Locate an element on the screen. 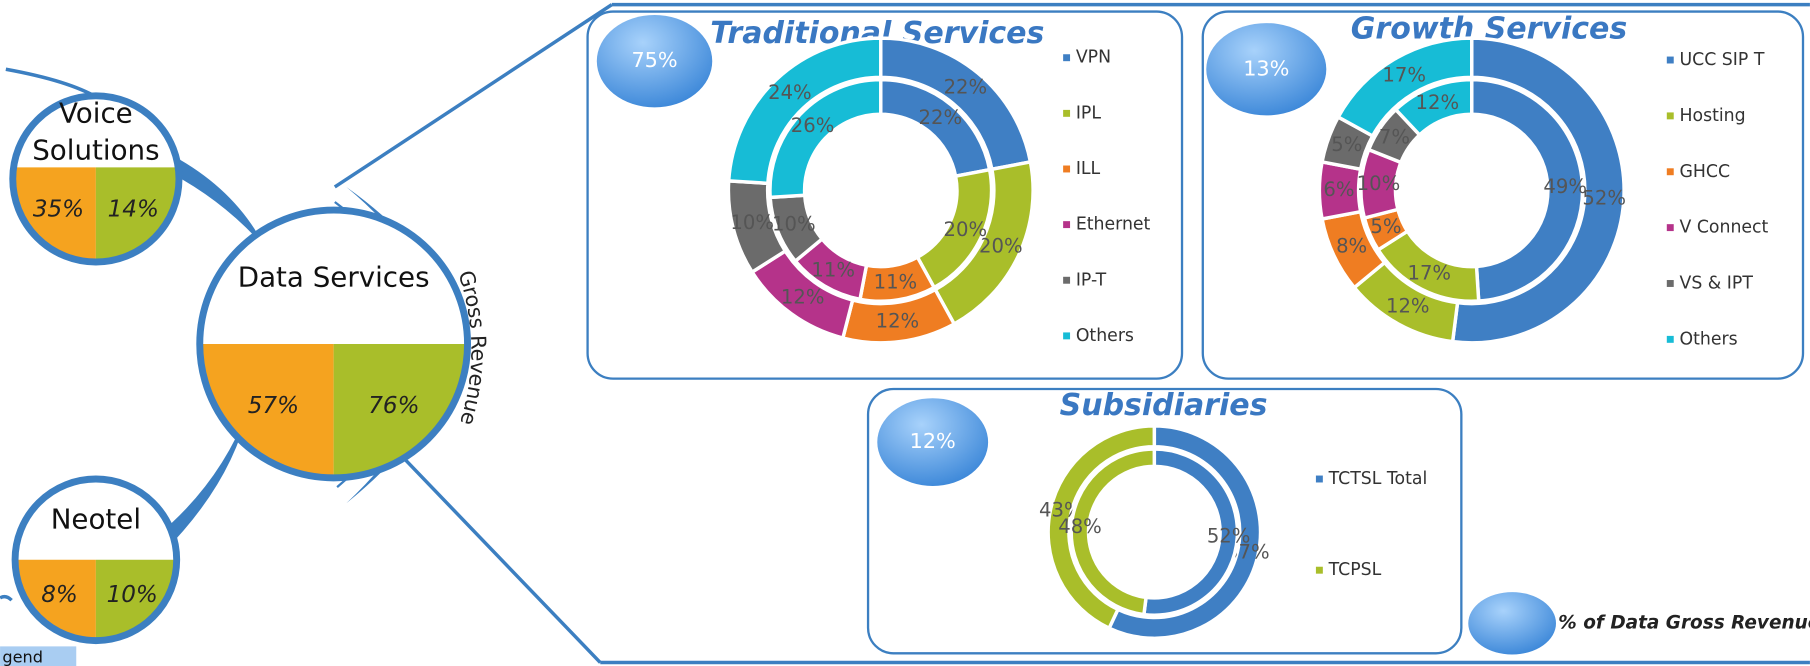  data-label: 24% is located at coordinates (790, 92).